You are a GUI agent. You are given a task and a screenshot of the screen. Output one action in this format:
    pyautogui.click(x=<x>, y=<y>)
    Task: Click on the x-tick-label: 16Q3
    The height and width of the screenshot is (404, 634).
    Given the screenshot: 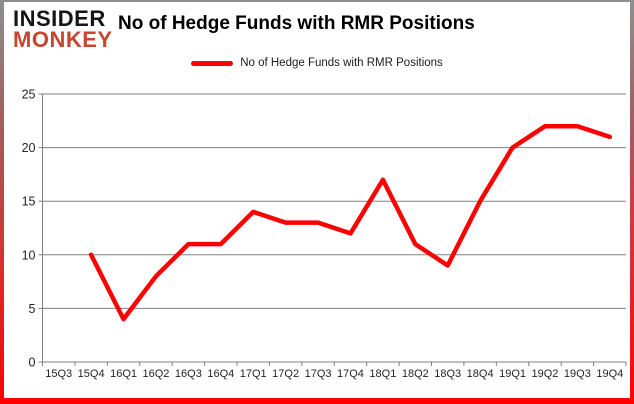 What is the action you would take?
    pyautogui.click(x=188, y=374)
    